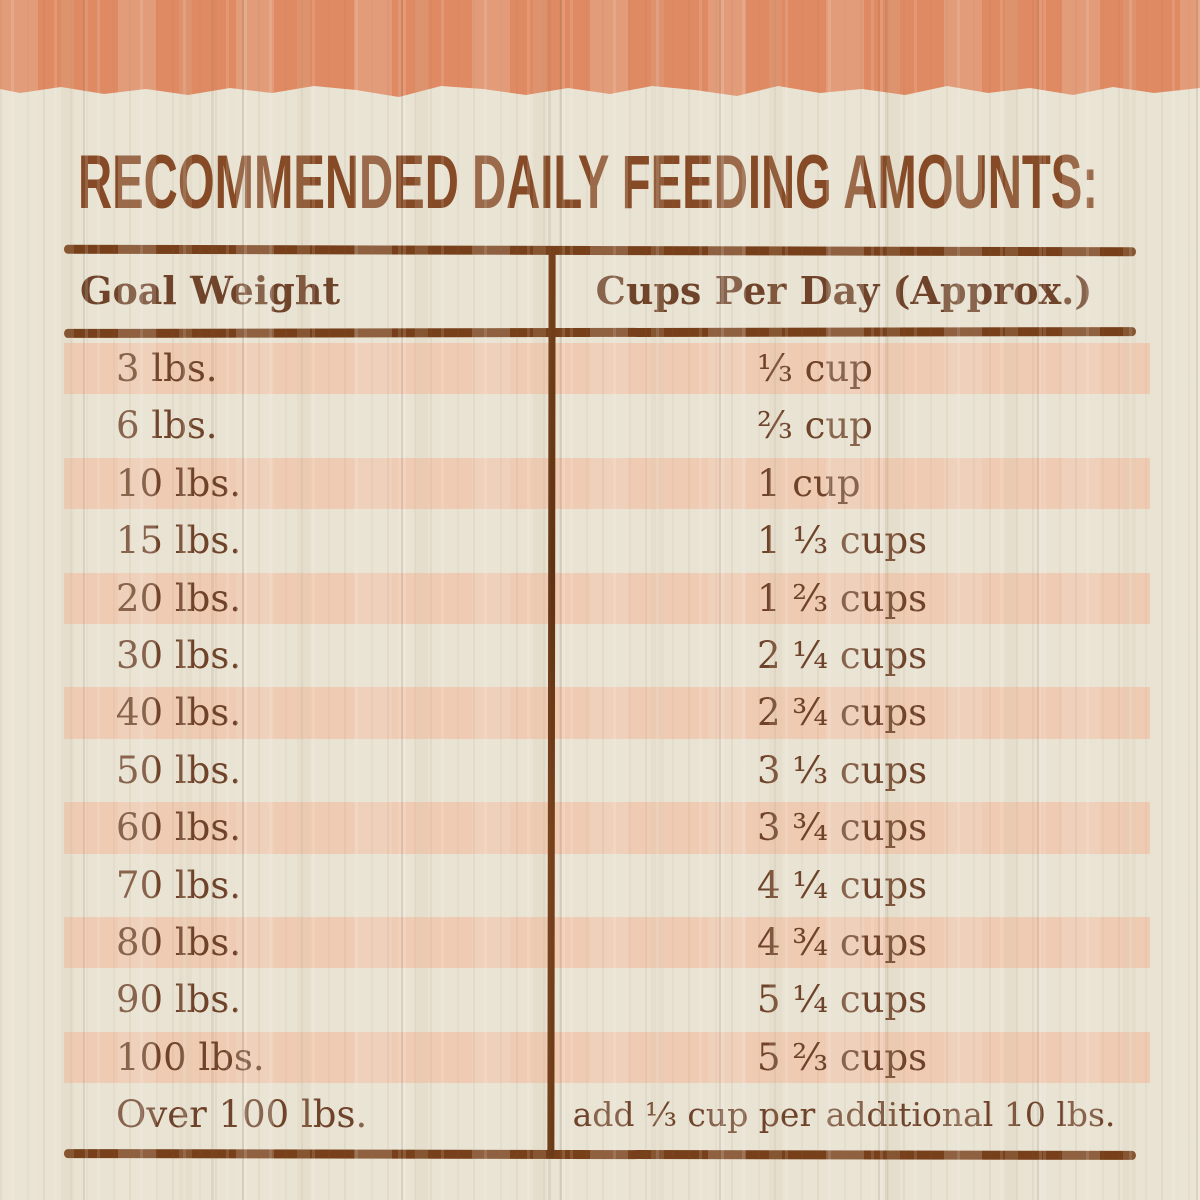 This screenshot has width=1200, height=1200. Describe the element at coordinates (179, 885) in the screenshot. I see `goal-weight-cell: 70 lbs.` at that location.